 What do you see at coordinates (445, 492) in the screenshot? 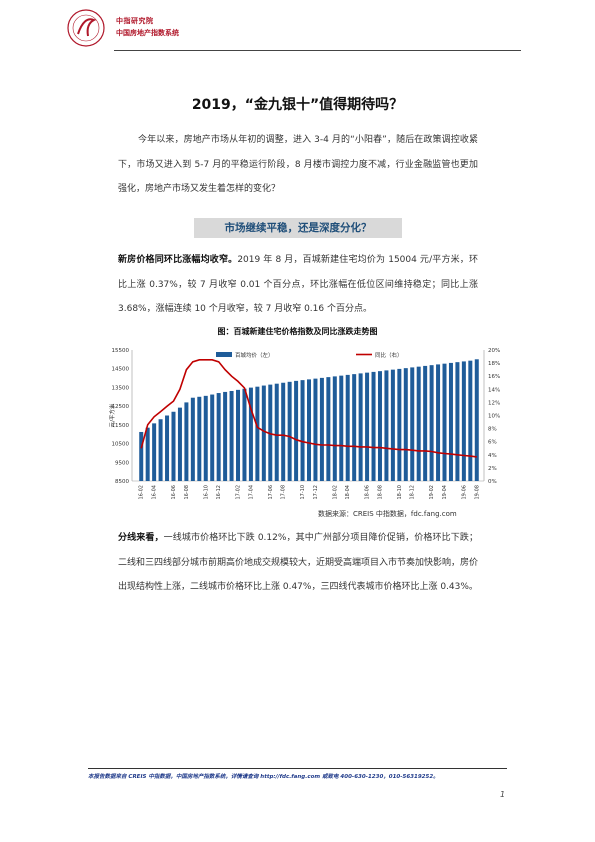
I see `x-tick-label: 19-04` at bounding box center [445, 492].